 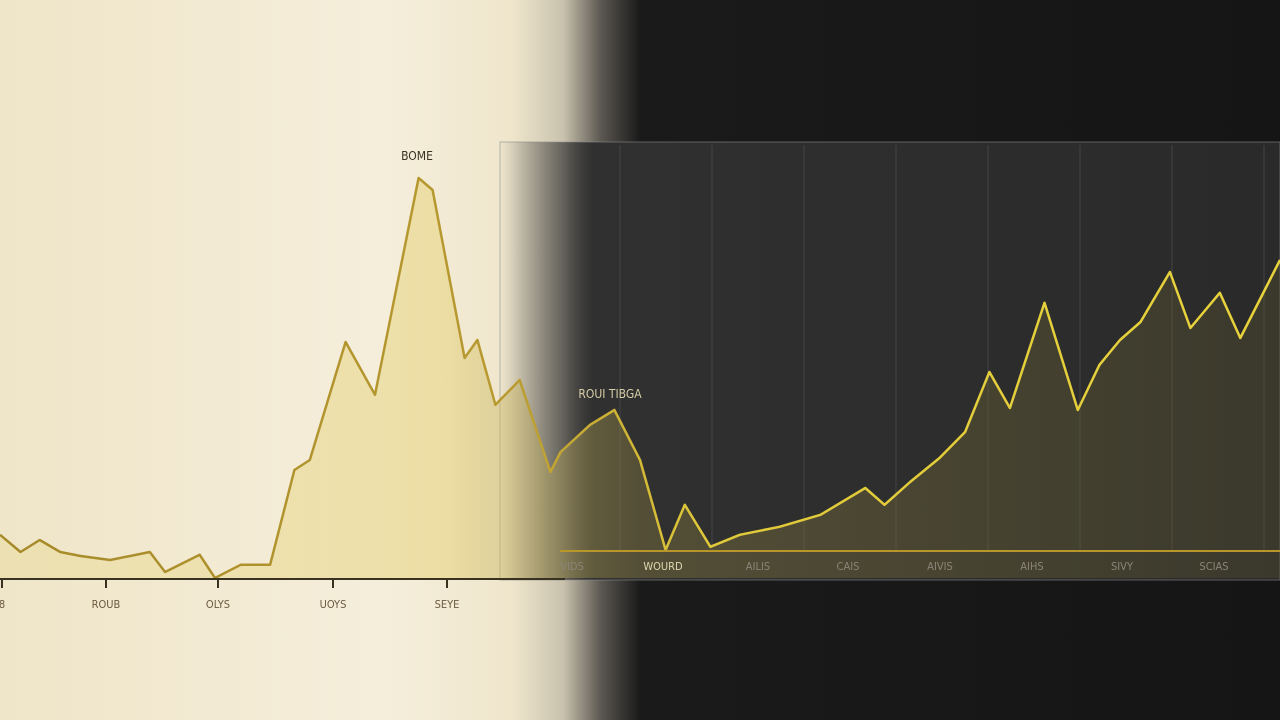 I want to click on right-tick-label: AIHS, so click(x=1031, y=566).